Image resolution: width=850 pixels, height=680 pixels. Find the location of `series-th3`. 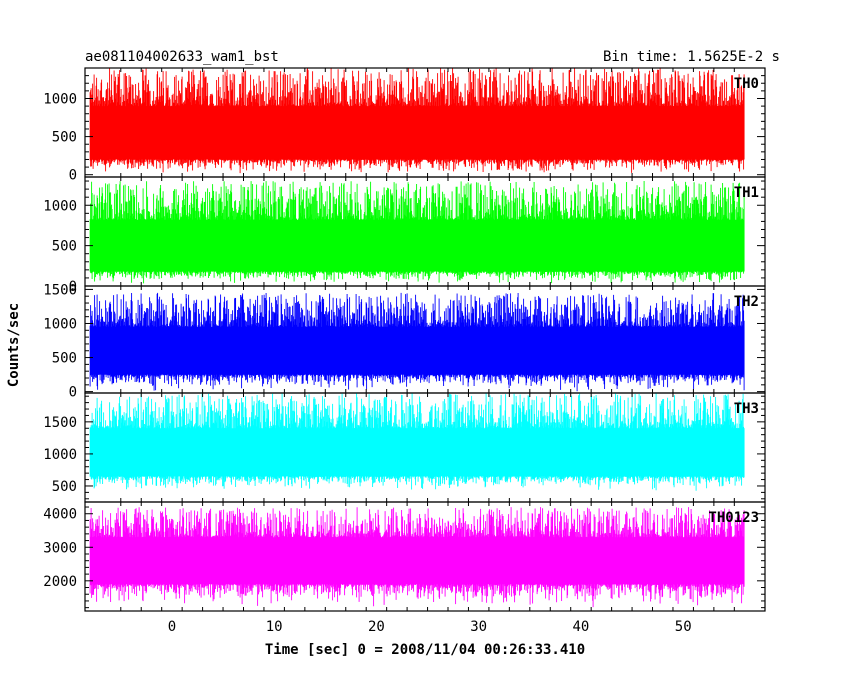

series-th3 is located at coordinates (417, 442).